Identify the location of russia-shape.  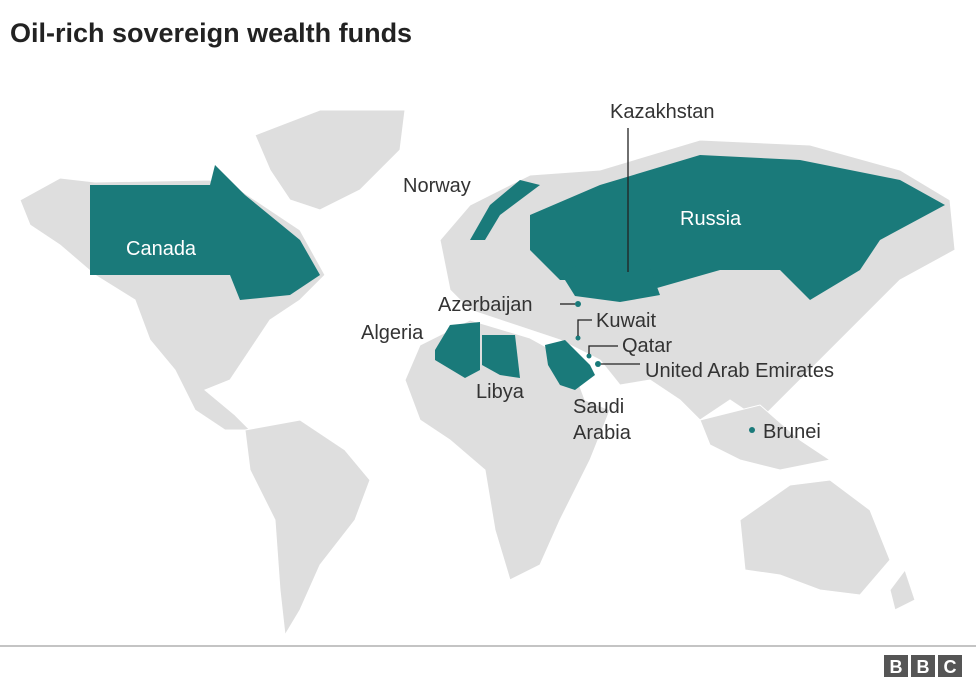
(737, 227).